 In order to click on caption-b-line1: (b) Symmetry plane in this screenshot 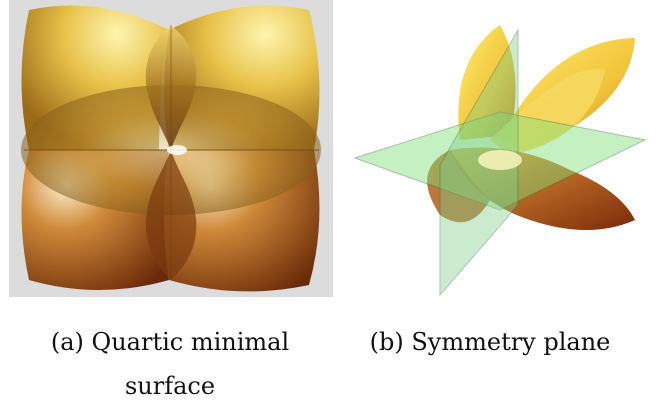, I will do `click(490, 342)`.